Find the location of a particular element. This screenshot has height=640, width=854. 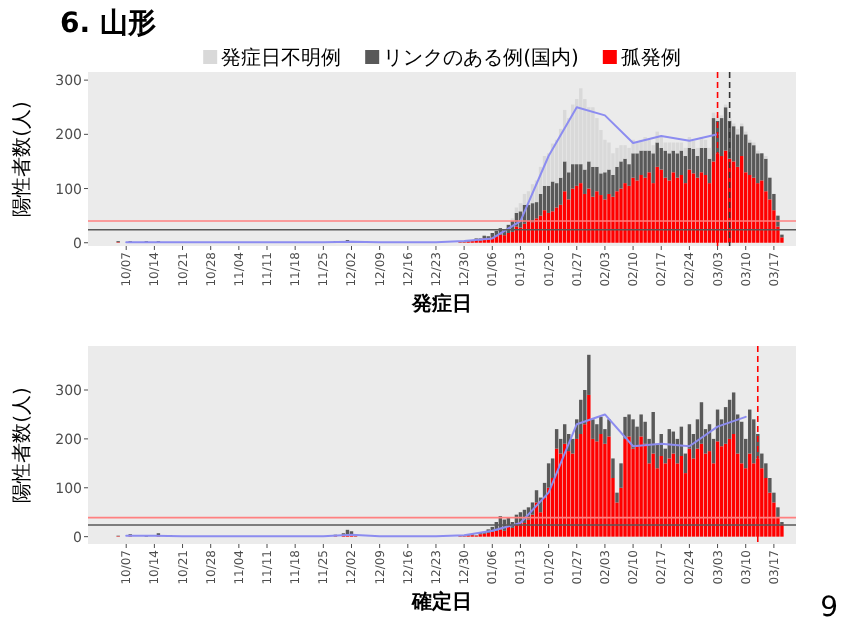

legend-label: 孤発例 is located at coordinates (650, 58).